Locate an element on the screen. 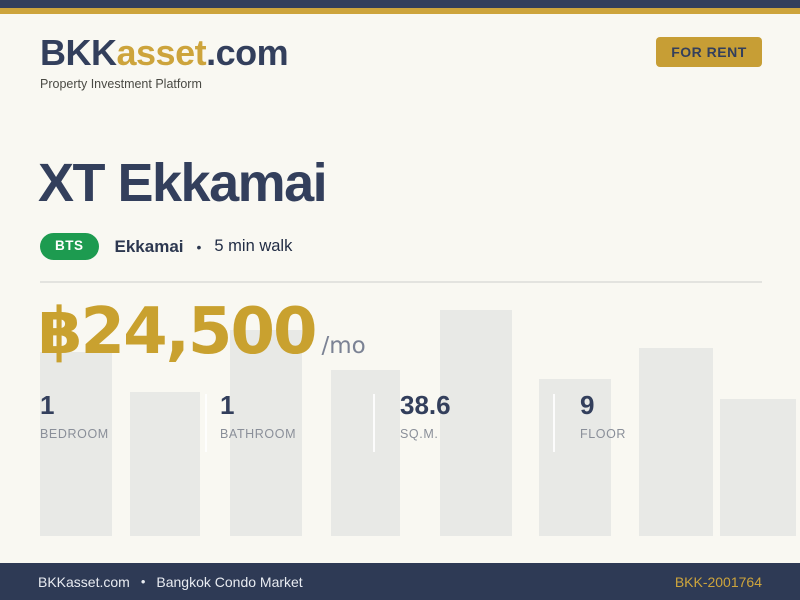  footer-brand: BKKasset.com is located at coordinates (84, 581).